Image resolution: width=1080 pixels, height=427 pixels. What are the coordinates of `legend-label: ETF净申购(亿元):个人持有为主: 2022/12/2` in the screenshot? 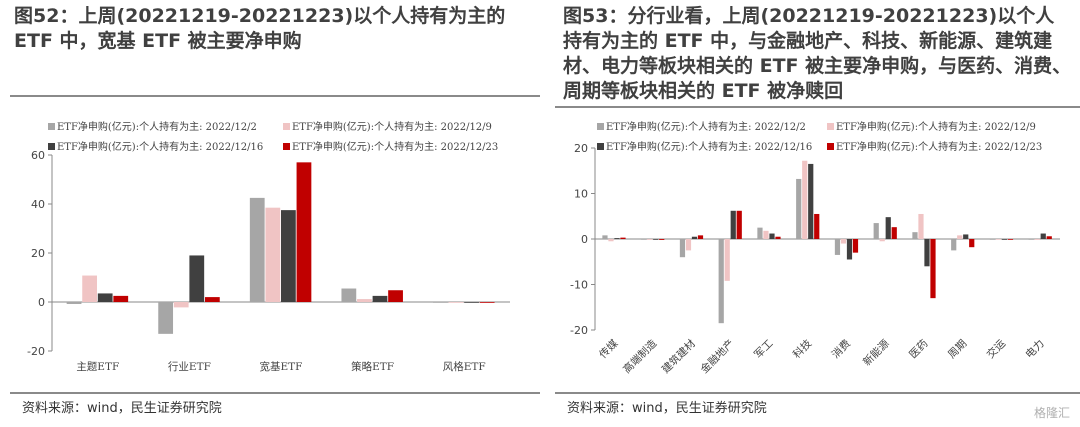 It's located at (157, 126).